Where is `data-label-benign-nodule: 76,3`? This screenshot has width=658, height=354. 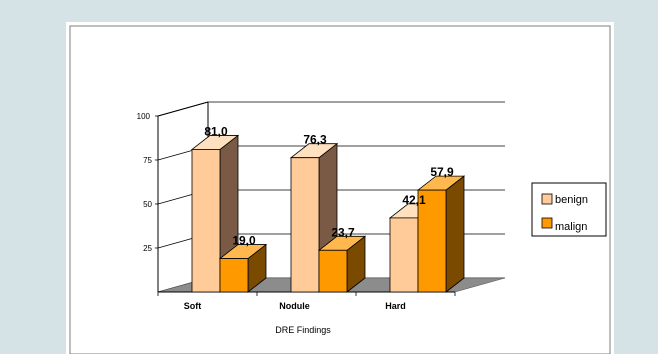
data-label-benign-nodule: 76,3 is located at coordinates (315, 140).